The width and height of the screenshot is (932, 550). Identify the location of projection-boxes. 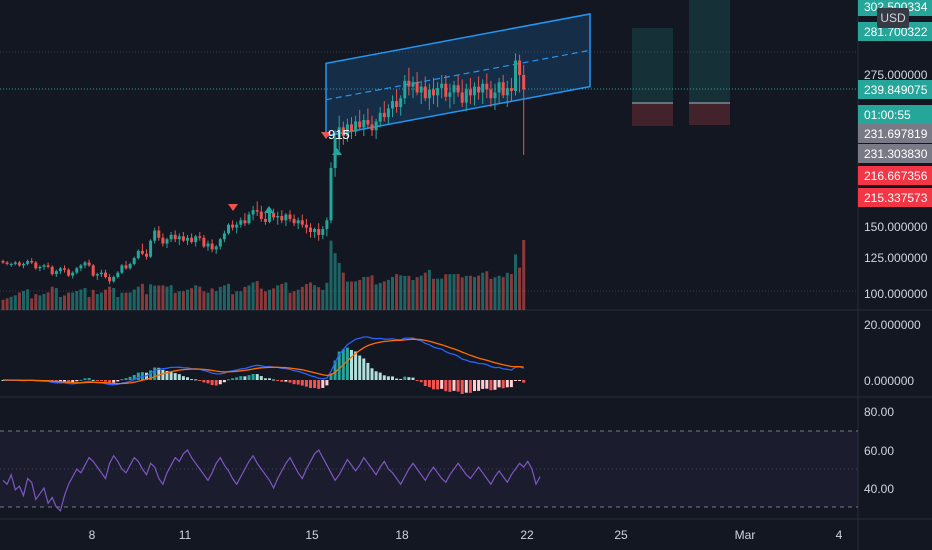
(681, 63).